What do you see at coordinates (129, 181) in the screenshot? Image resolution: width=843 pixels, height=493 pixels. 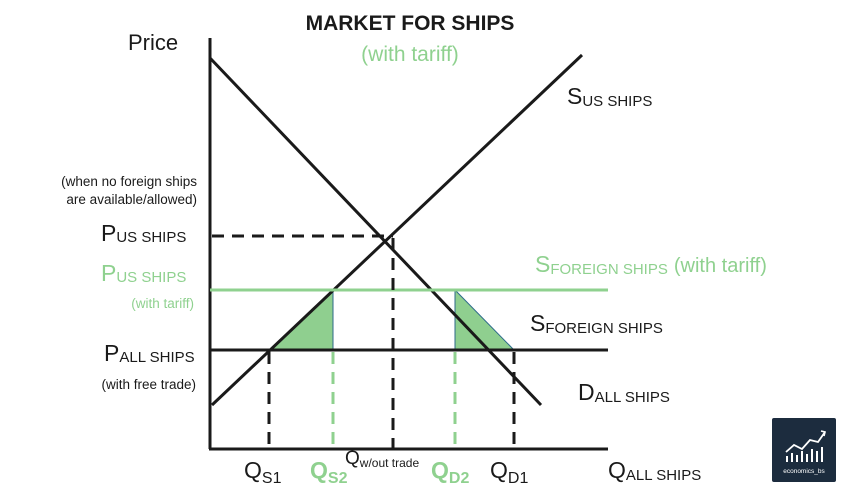 I see `note-line-1: (when no foreign ships` at bounding box center [129, 181].